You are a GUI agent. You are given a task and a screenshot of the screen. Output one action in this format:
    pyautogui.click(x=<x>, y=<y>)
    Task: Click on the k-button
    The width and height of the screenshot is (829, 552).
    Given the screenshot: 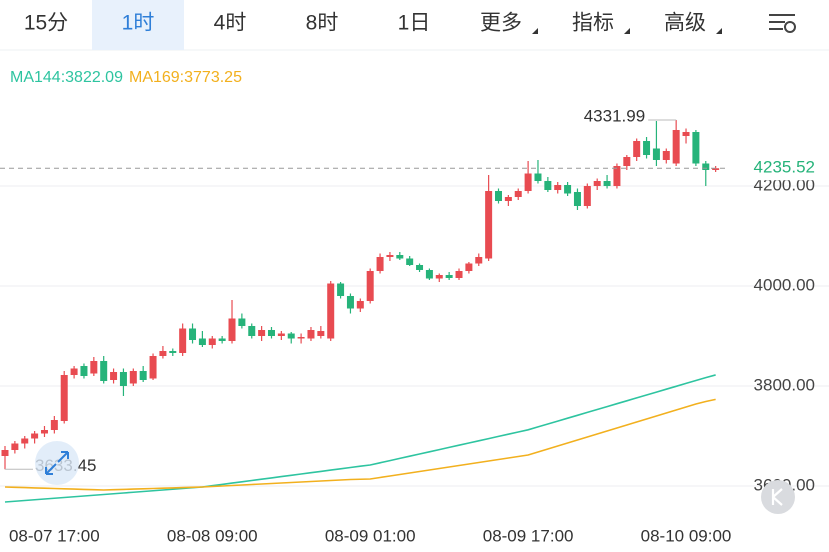 What is the action you would take?
    pyautogui.click(x=778, y=497)
    